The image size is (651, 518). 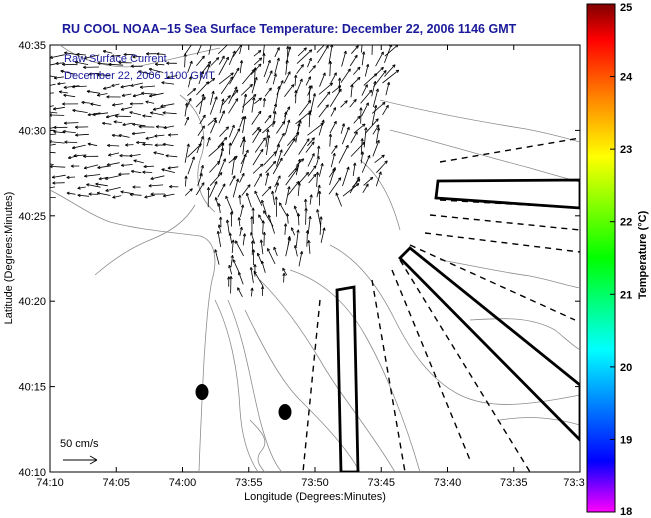 What do you see at coordinates (626, 150) in the screenshot?
I see `colorbar-tick-label: 23` at bounding box center [626, 150].